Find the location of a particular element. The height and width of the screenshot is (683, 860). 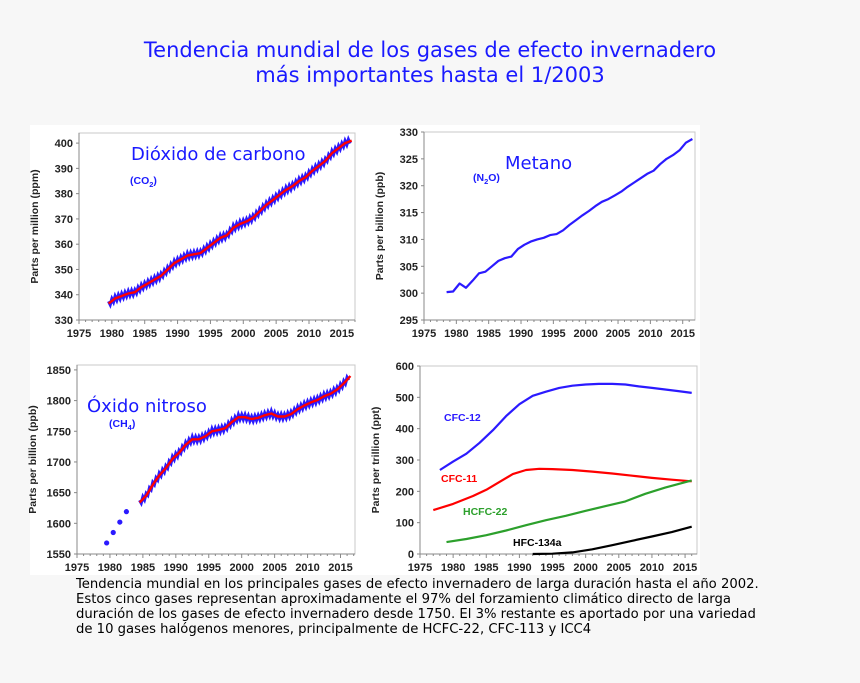

series-label: CFC-12 is located at coordinates (462, 418).